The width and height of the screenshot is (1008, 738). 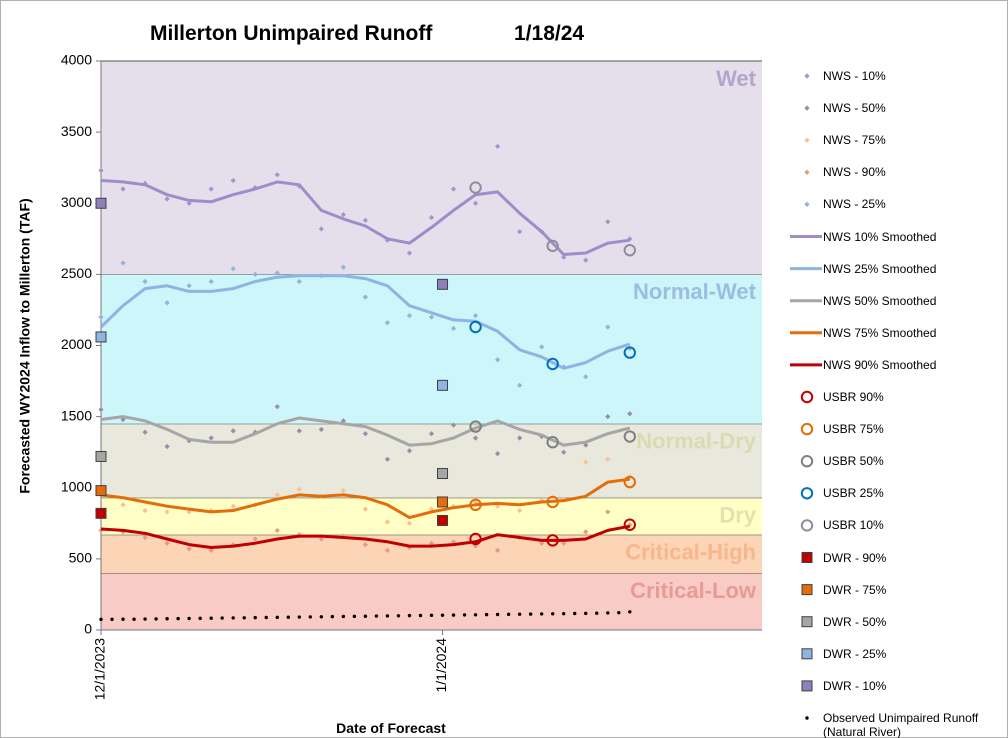 What do you see at coordinates (855, 589) in the screenshot?
I see `legend-label: DWR - 75%` at bounding box center [855, 589].